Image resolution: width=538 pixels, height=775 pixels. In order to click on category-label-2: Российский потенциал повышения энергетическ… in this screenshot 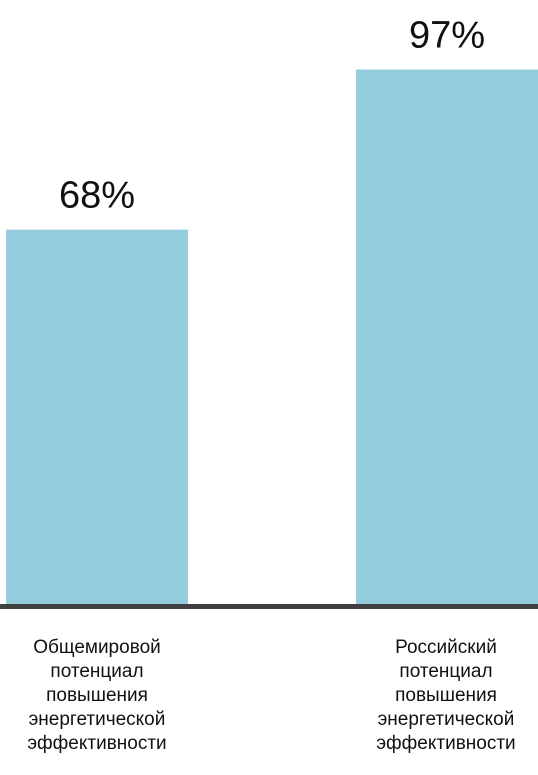, I will do `click(444, 696)`.